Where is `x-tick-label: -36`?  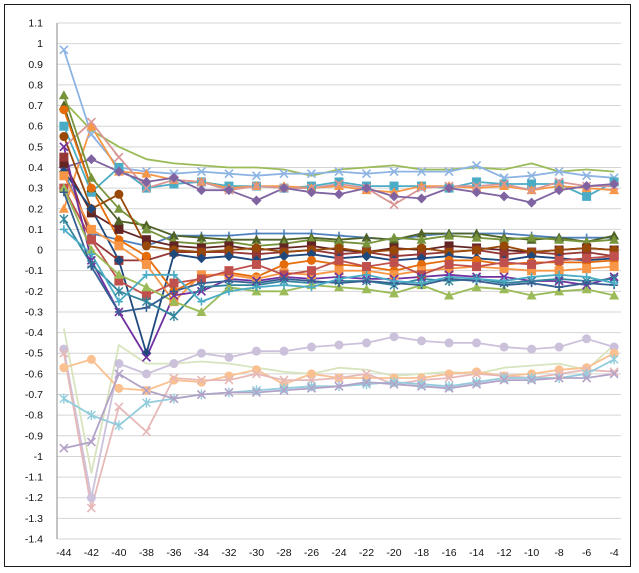 x-tick-label: -36 is located at coordinates (173, 553).